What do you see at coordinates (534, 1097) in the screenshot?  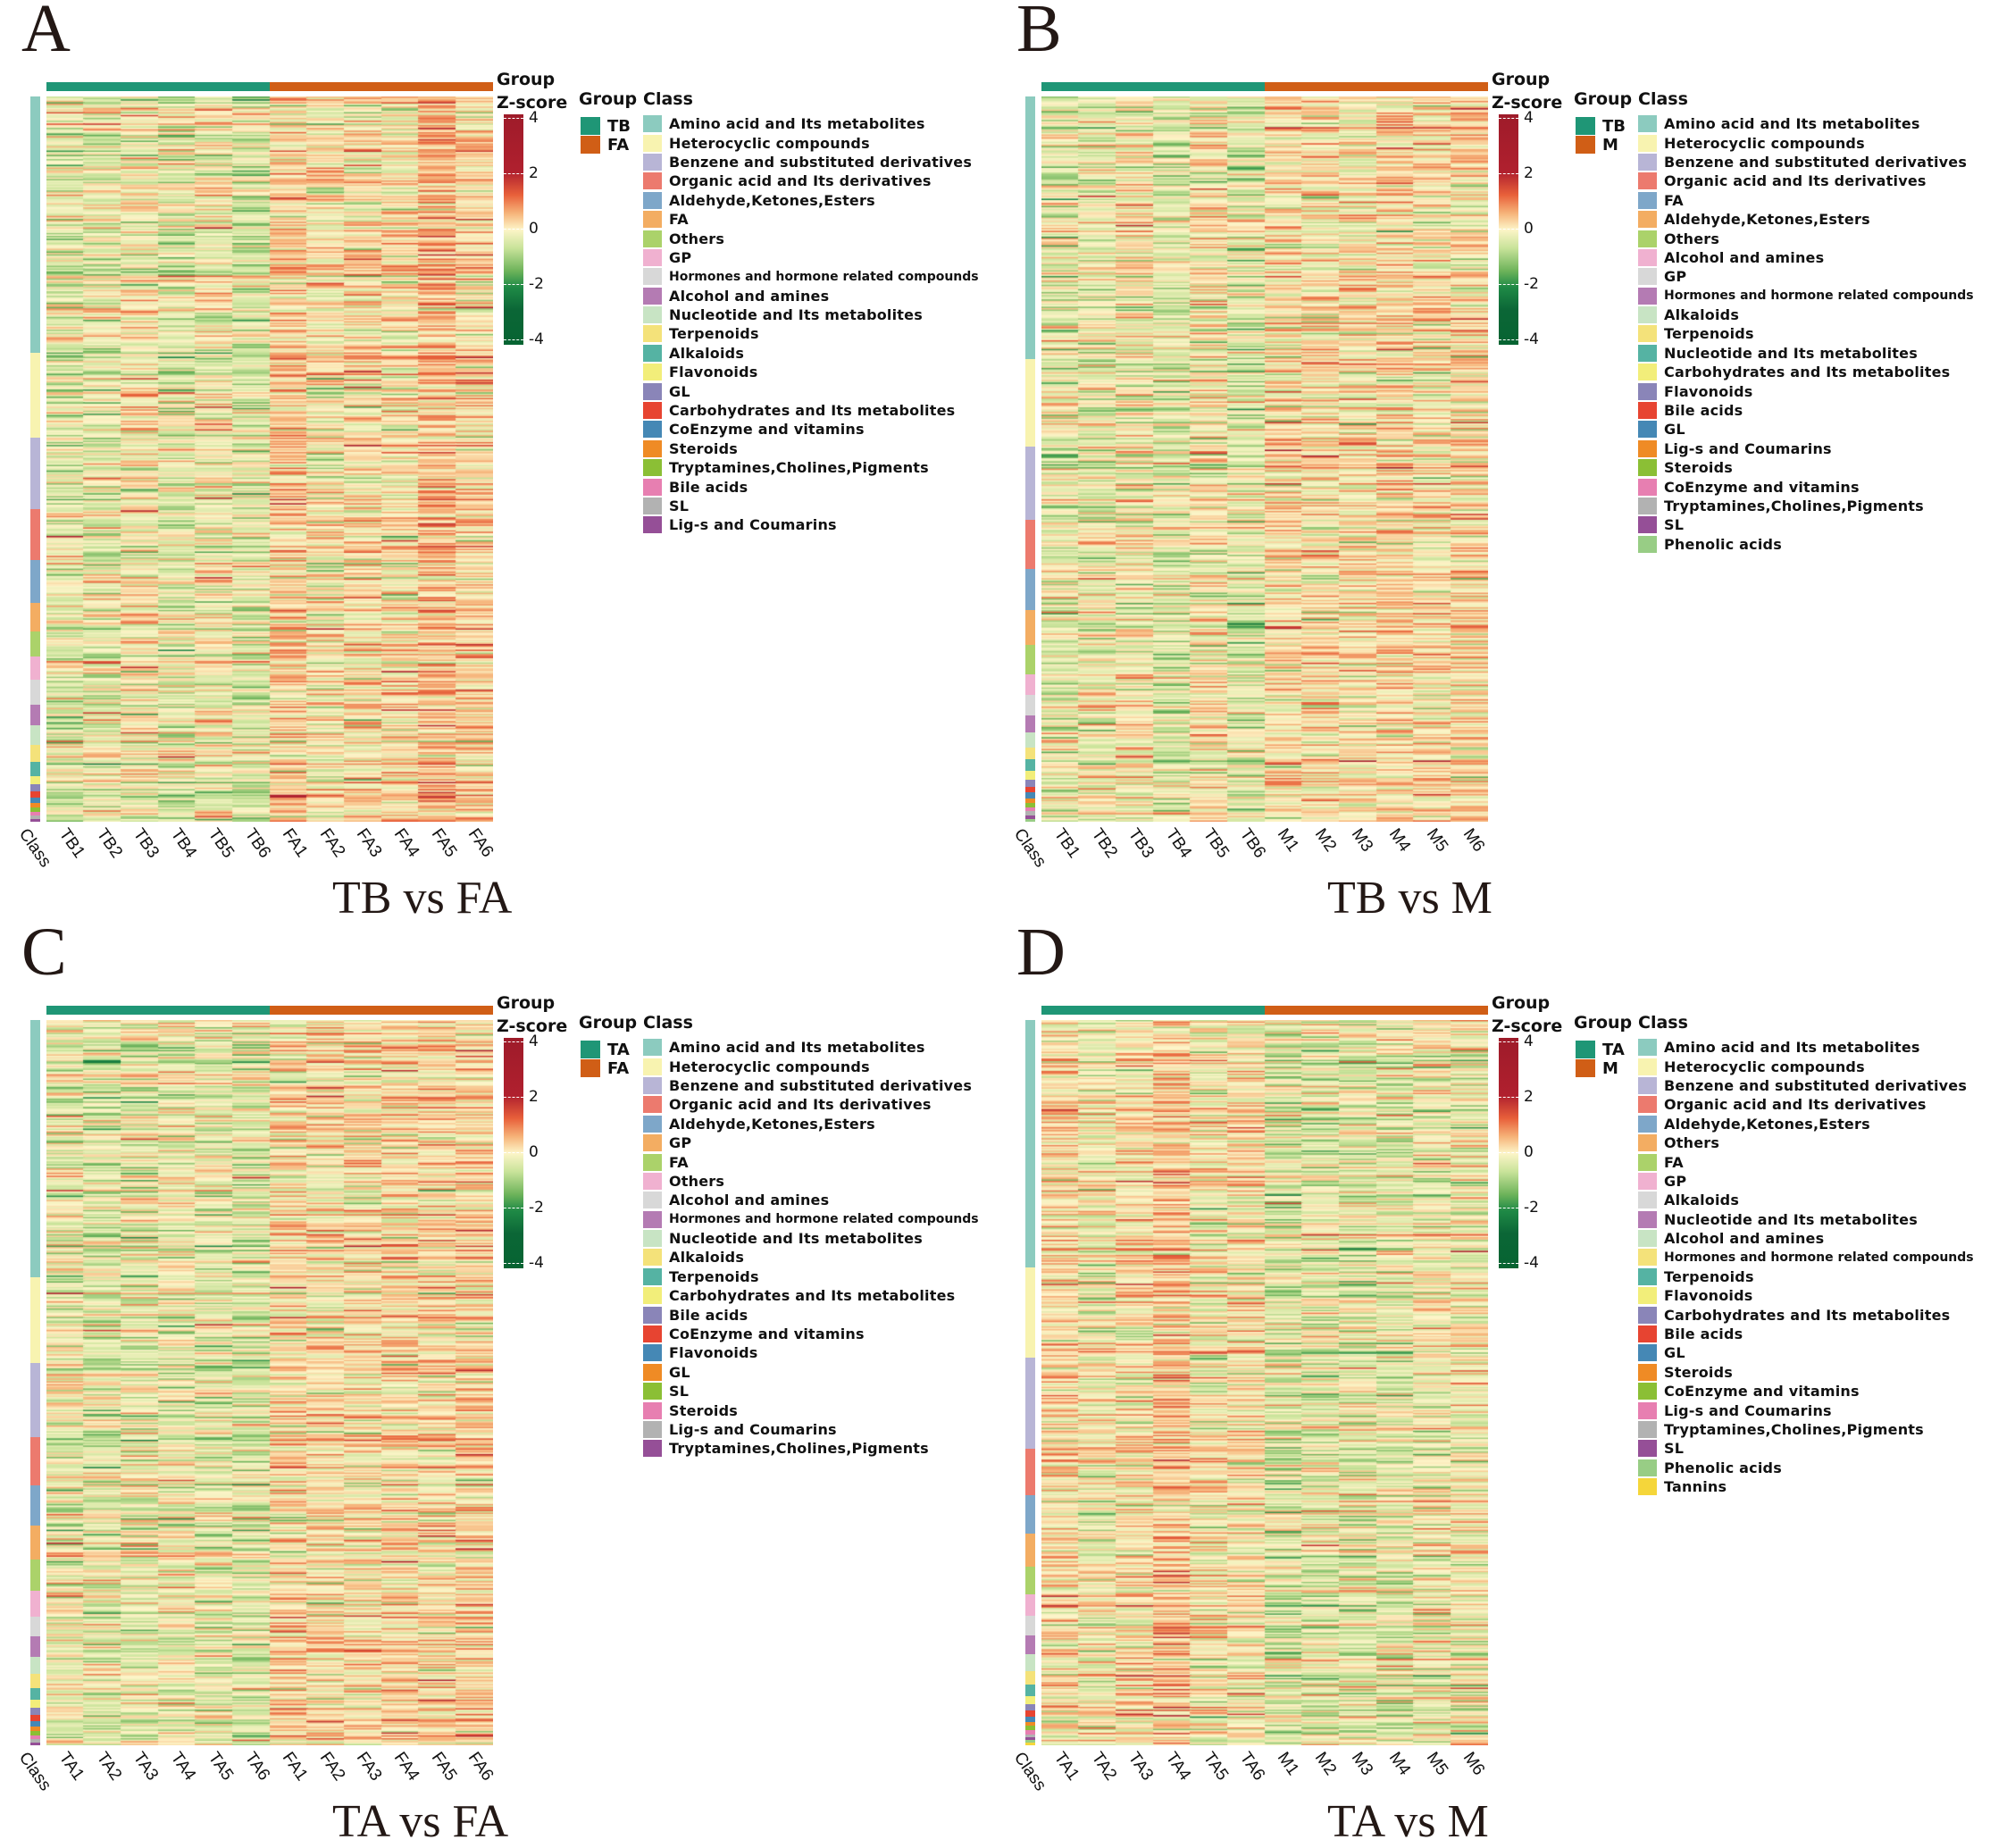 I see `zscore-tick-label: 2` at bounding box center [534, 1097].